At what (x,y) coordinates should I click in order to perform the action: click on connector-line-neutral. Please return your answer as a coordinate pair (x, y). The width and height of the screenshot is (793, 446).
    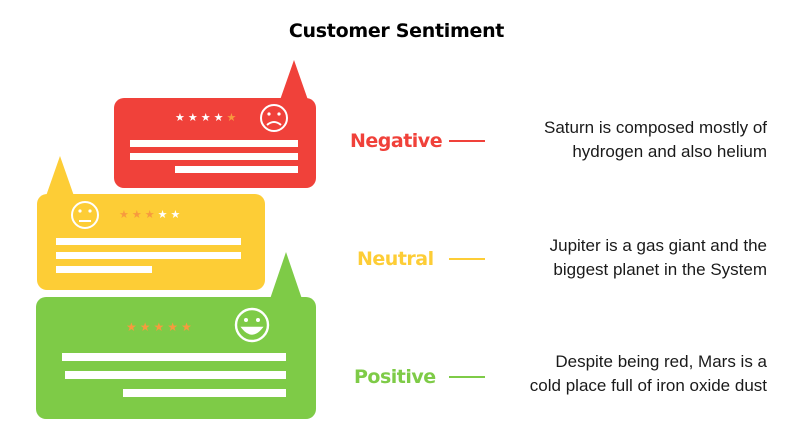
    Looking at the image, I should click on (467, 259).